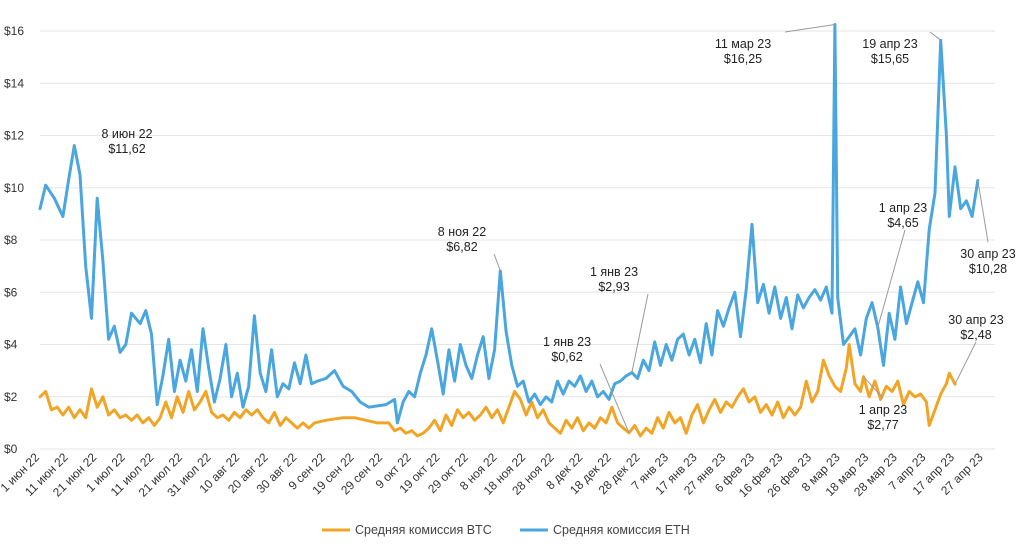 The height and width of the screenshot is (544, 1024). What do you see at coordinates (975, 335) in the screenshot?
I see `annotation-value: $2,48` at bounding box center [975, 335].